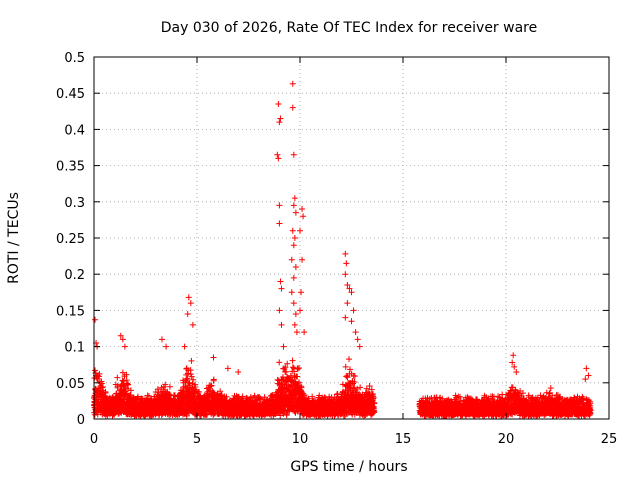 The image size is (640, 480). I want to click on y-axis-label: ROTI / TECUs, so click(14, 238).